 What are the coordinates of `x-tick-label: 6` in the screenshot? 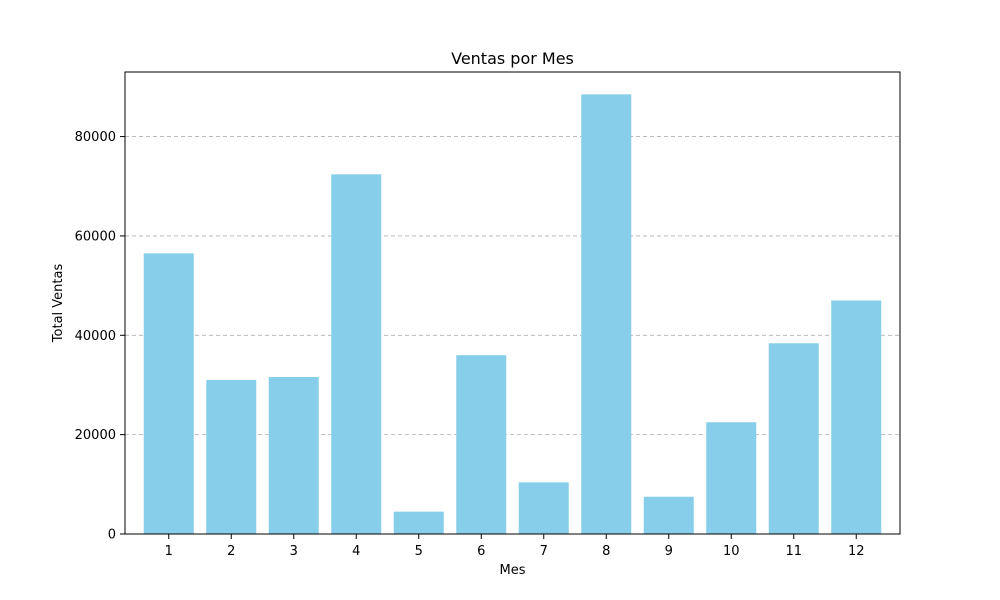 It's located at (481, 551).